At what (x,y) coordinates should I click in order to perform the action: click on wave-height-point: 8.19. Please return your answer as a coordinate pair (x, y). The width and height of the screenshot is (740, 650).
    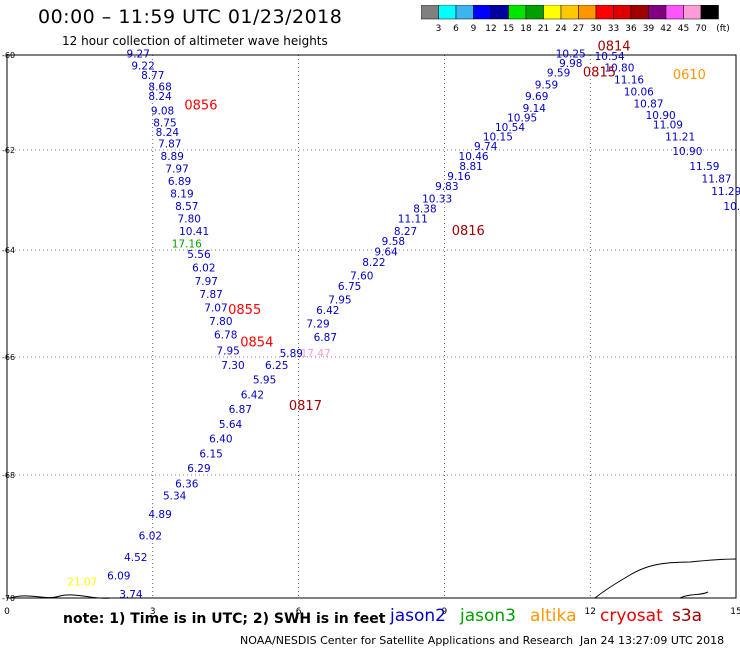
    Looking at the image, I should click on (181, 195).